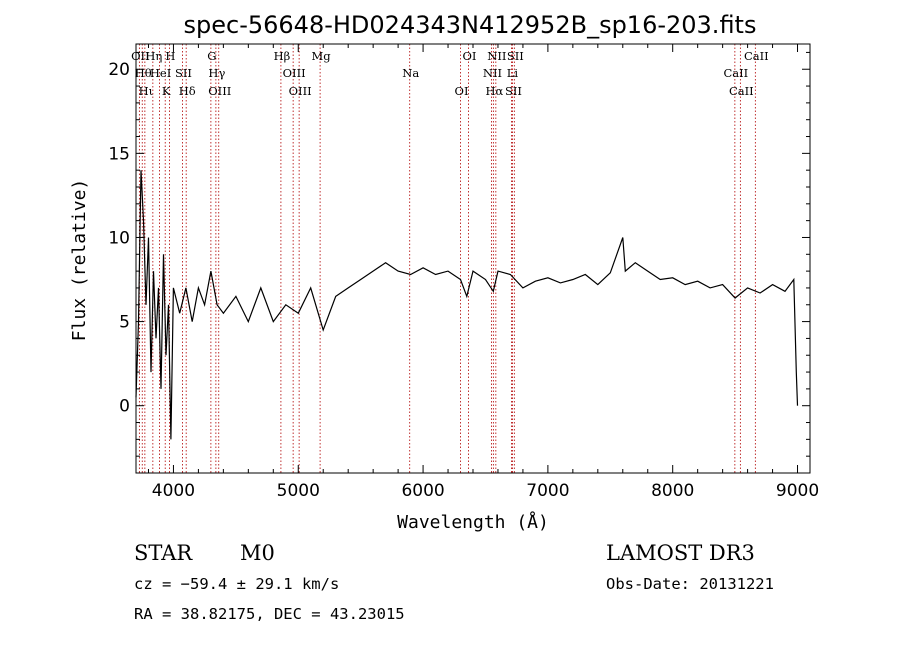 The height and width of the screenshot is (649, 900). What do you see at coordinates (187, 91) in the screenshot?
I see `reference-line-label: Hδ` at bounding box center [187, 91].